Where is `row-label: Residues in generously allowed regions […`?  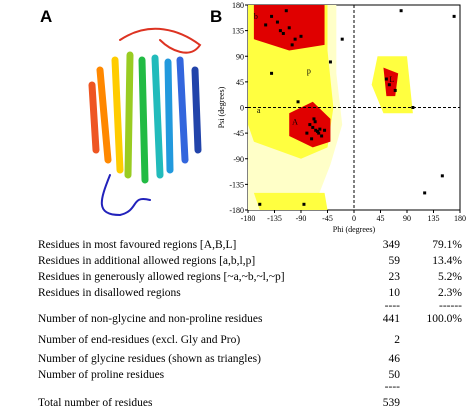 row-label: Residues in generously allowed regions [… is located at coordinates (161, 277).